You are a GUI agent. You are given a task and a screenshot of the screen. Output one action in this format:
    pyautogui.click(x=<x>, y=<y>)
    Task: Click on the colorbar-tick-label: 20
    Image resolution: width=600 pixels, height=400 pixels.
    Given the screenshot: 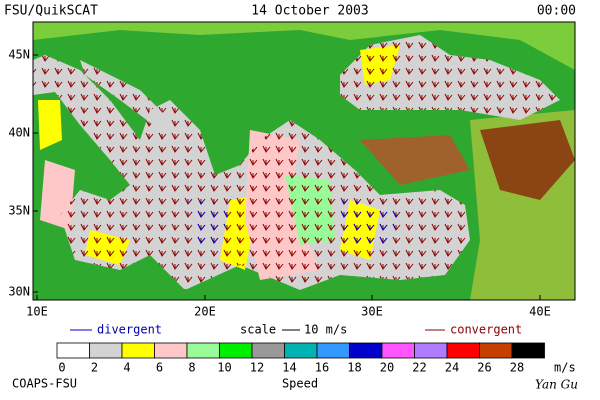 What is the action you would take?
    pyautogui.click(x=387, y=368)
    